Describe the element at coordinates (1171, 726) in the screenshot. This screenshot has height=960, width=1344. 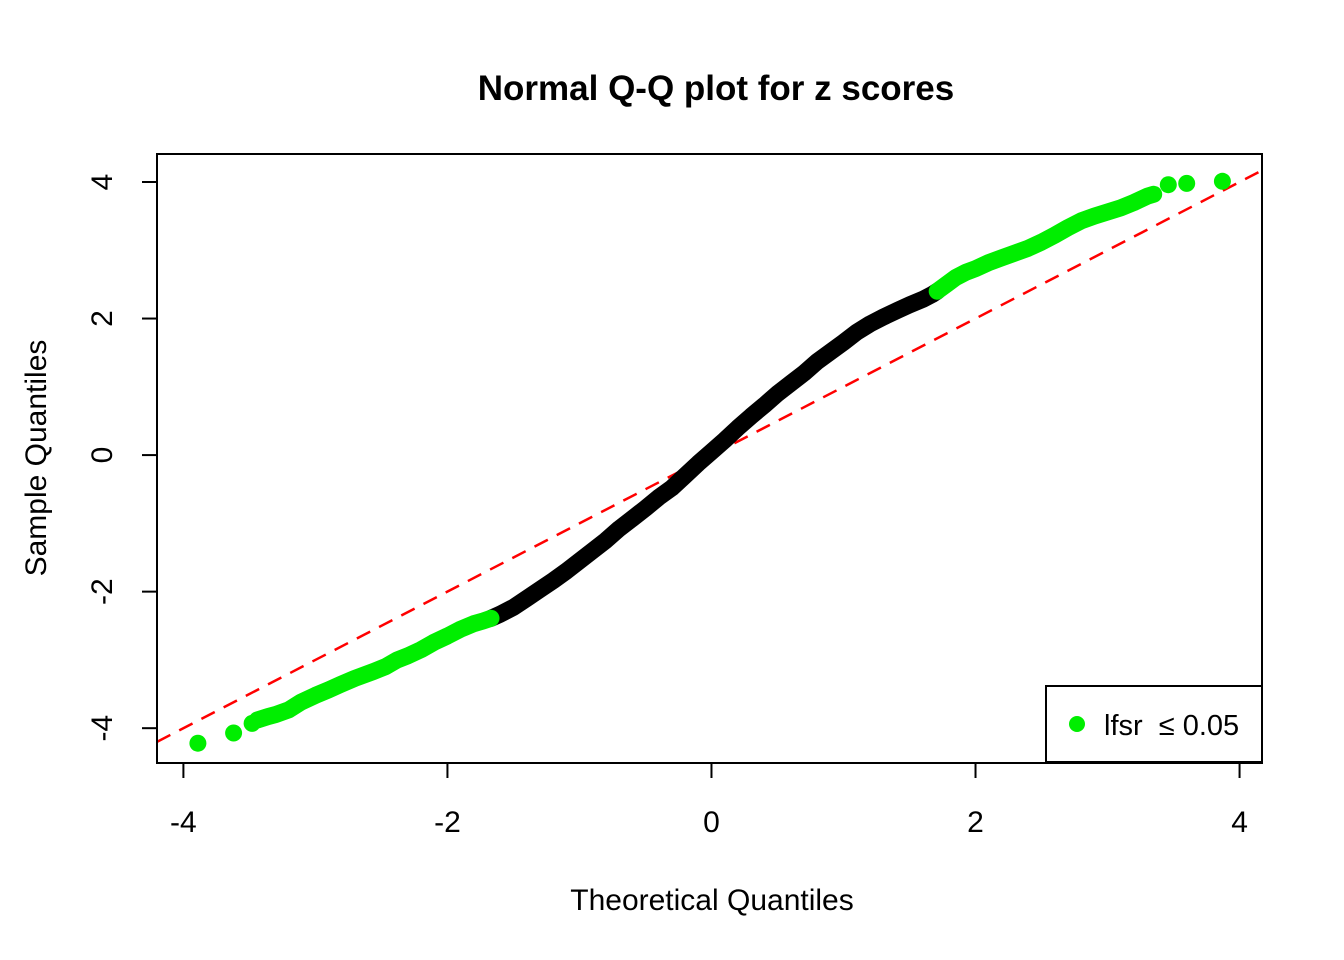
I see `legend-label: lfsr ≤ 0.05` at that location.